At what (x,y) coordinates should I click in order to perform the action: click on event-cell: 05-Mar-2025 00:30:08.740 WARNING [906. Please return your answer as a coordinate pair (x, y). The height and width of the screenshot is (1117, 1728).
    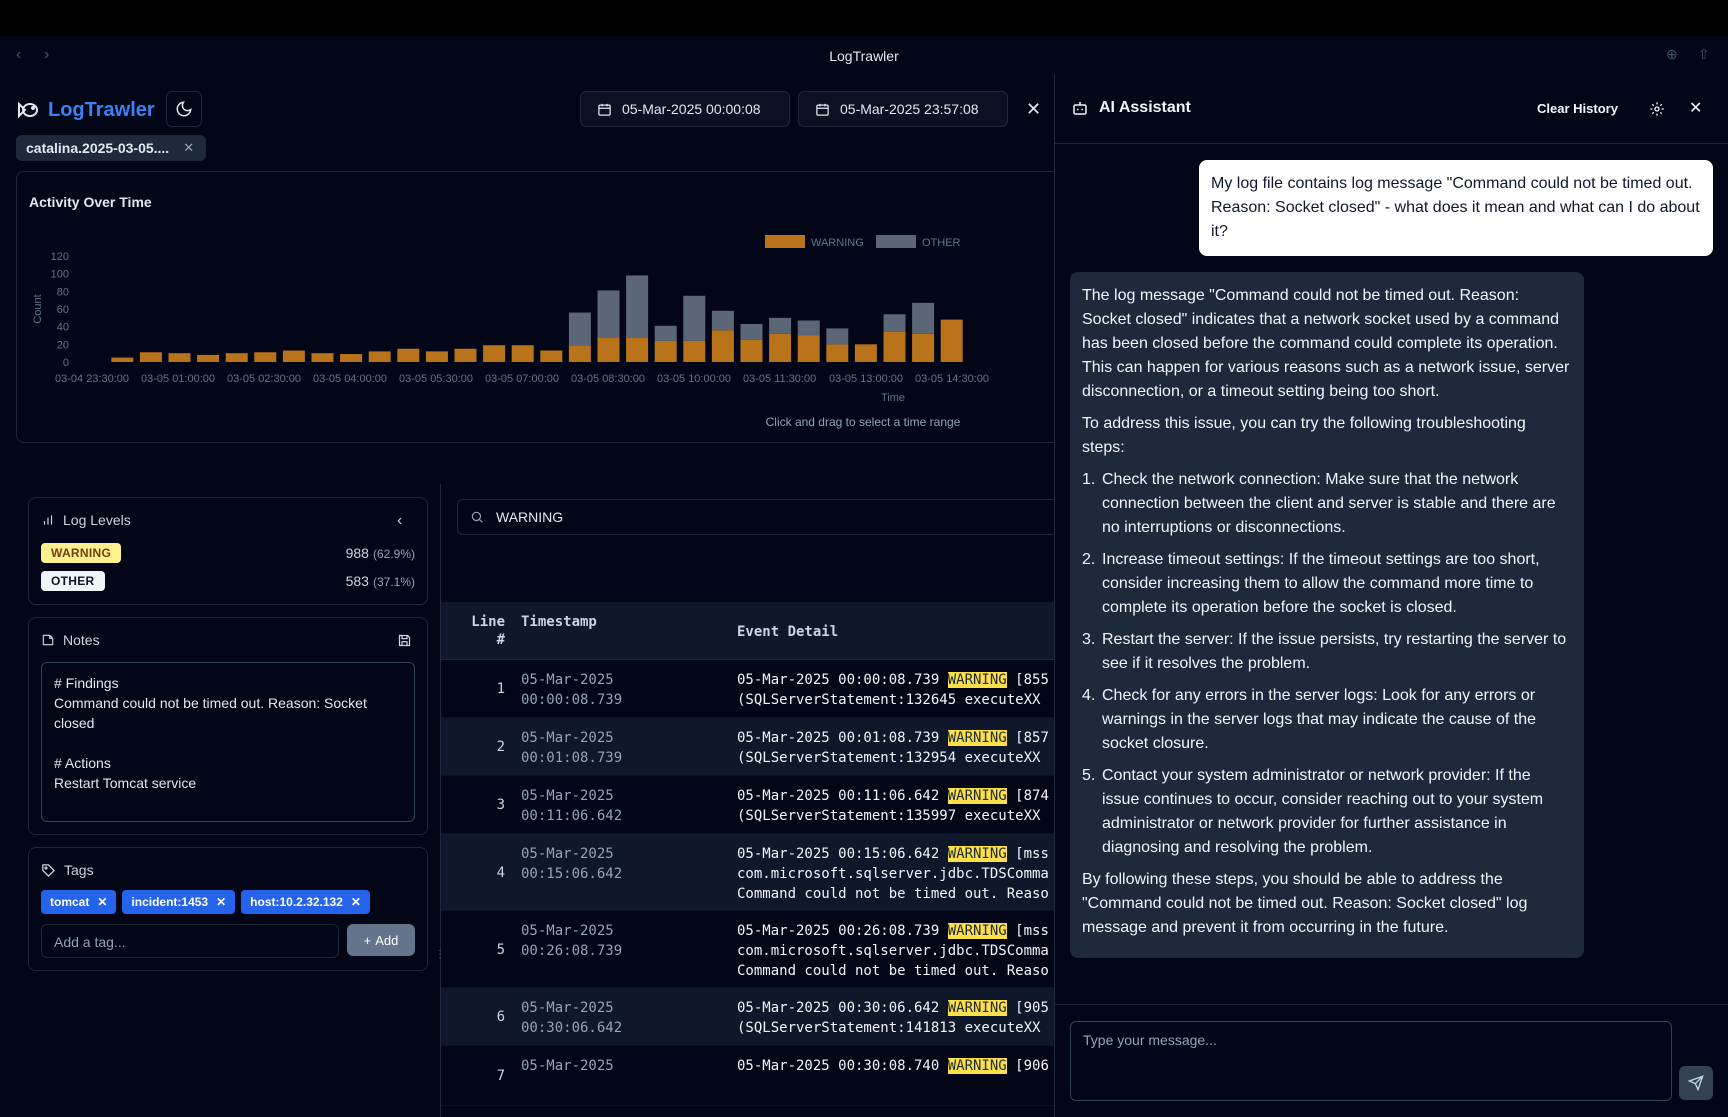
    Looking at the image, I should click on (893, 1066).